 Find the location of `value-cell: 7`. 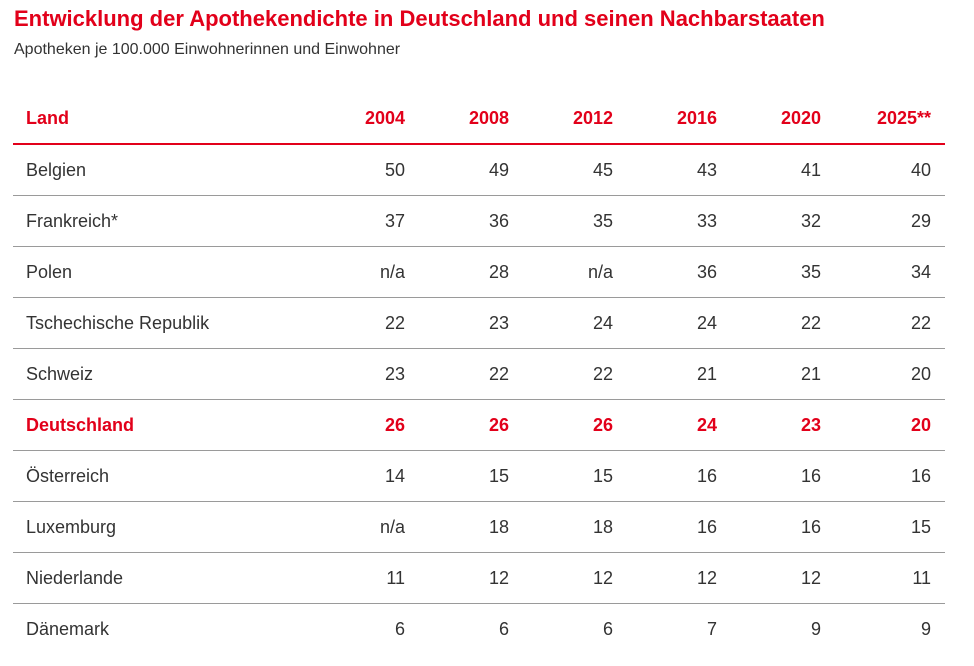

value-cell: 7 is located at coordinates (711, 628).